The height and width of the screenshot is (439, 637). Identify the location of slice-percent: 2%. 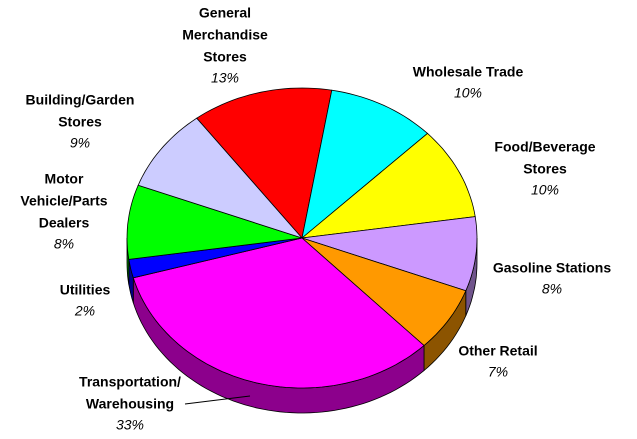
(84, 311).